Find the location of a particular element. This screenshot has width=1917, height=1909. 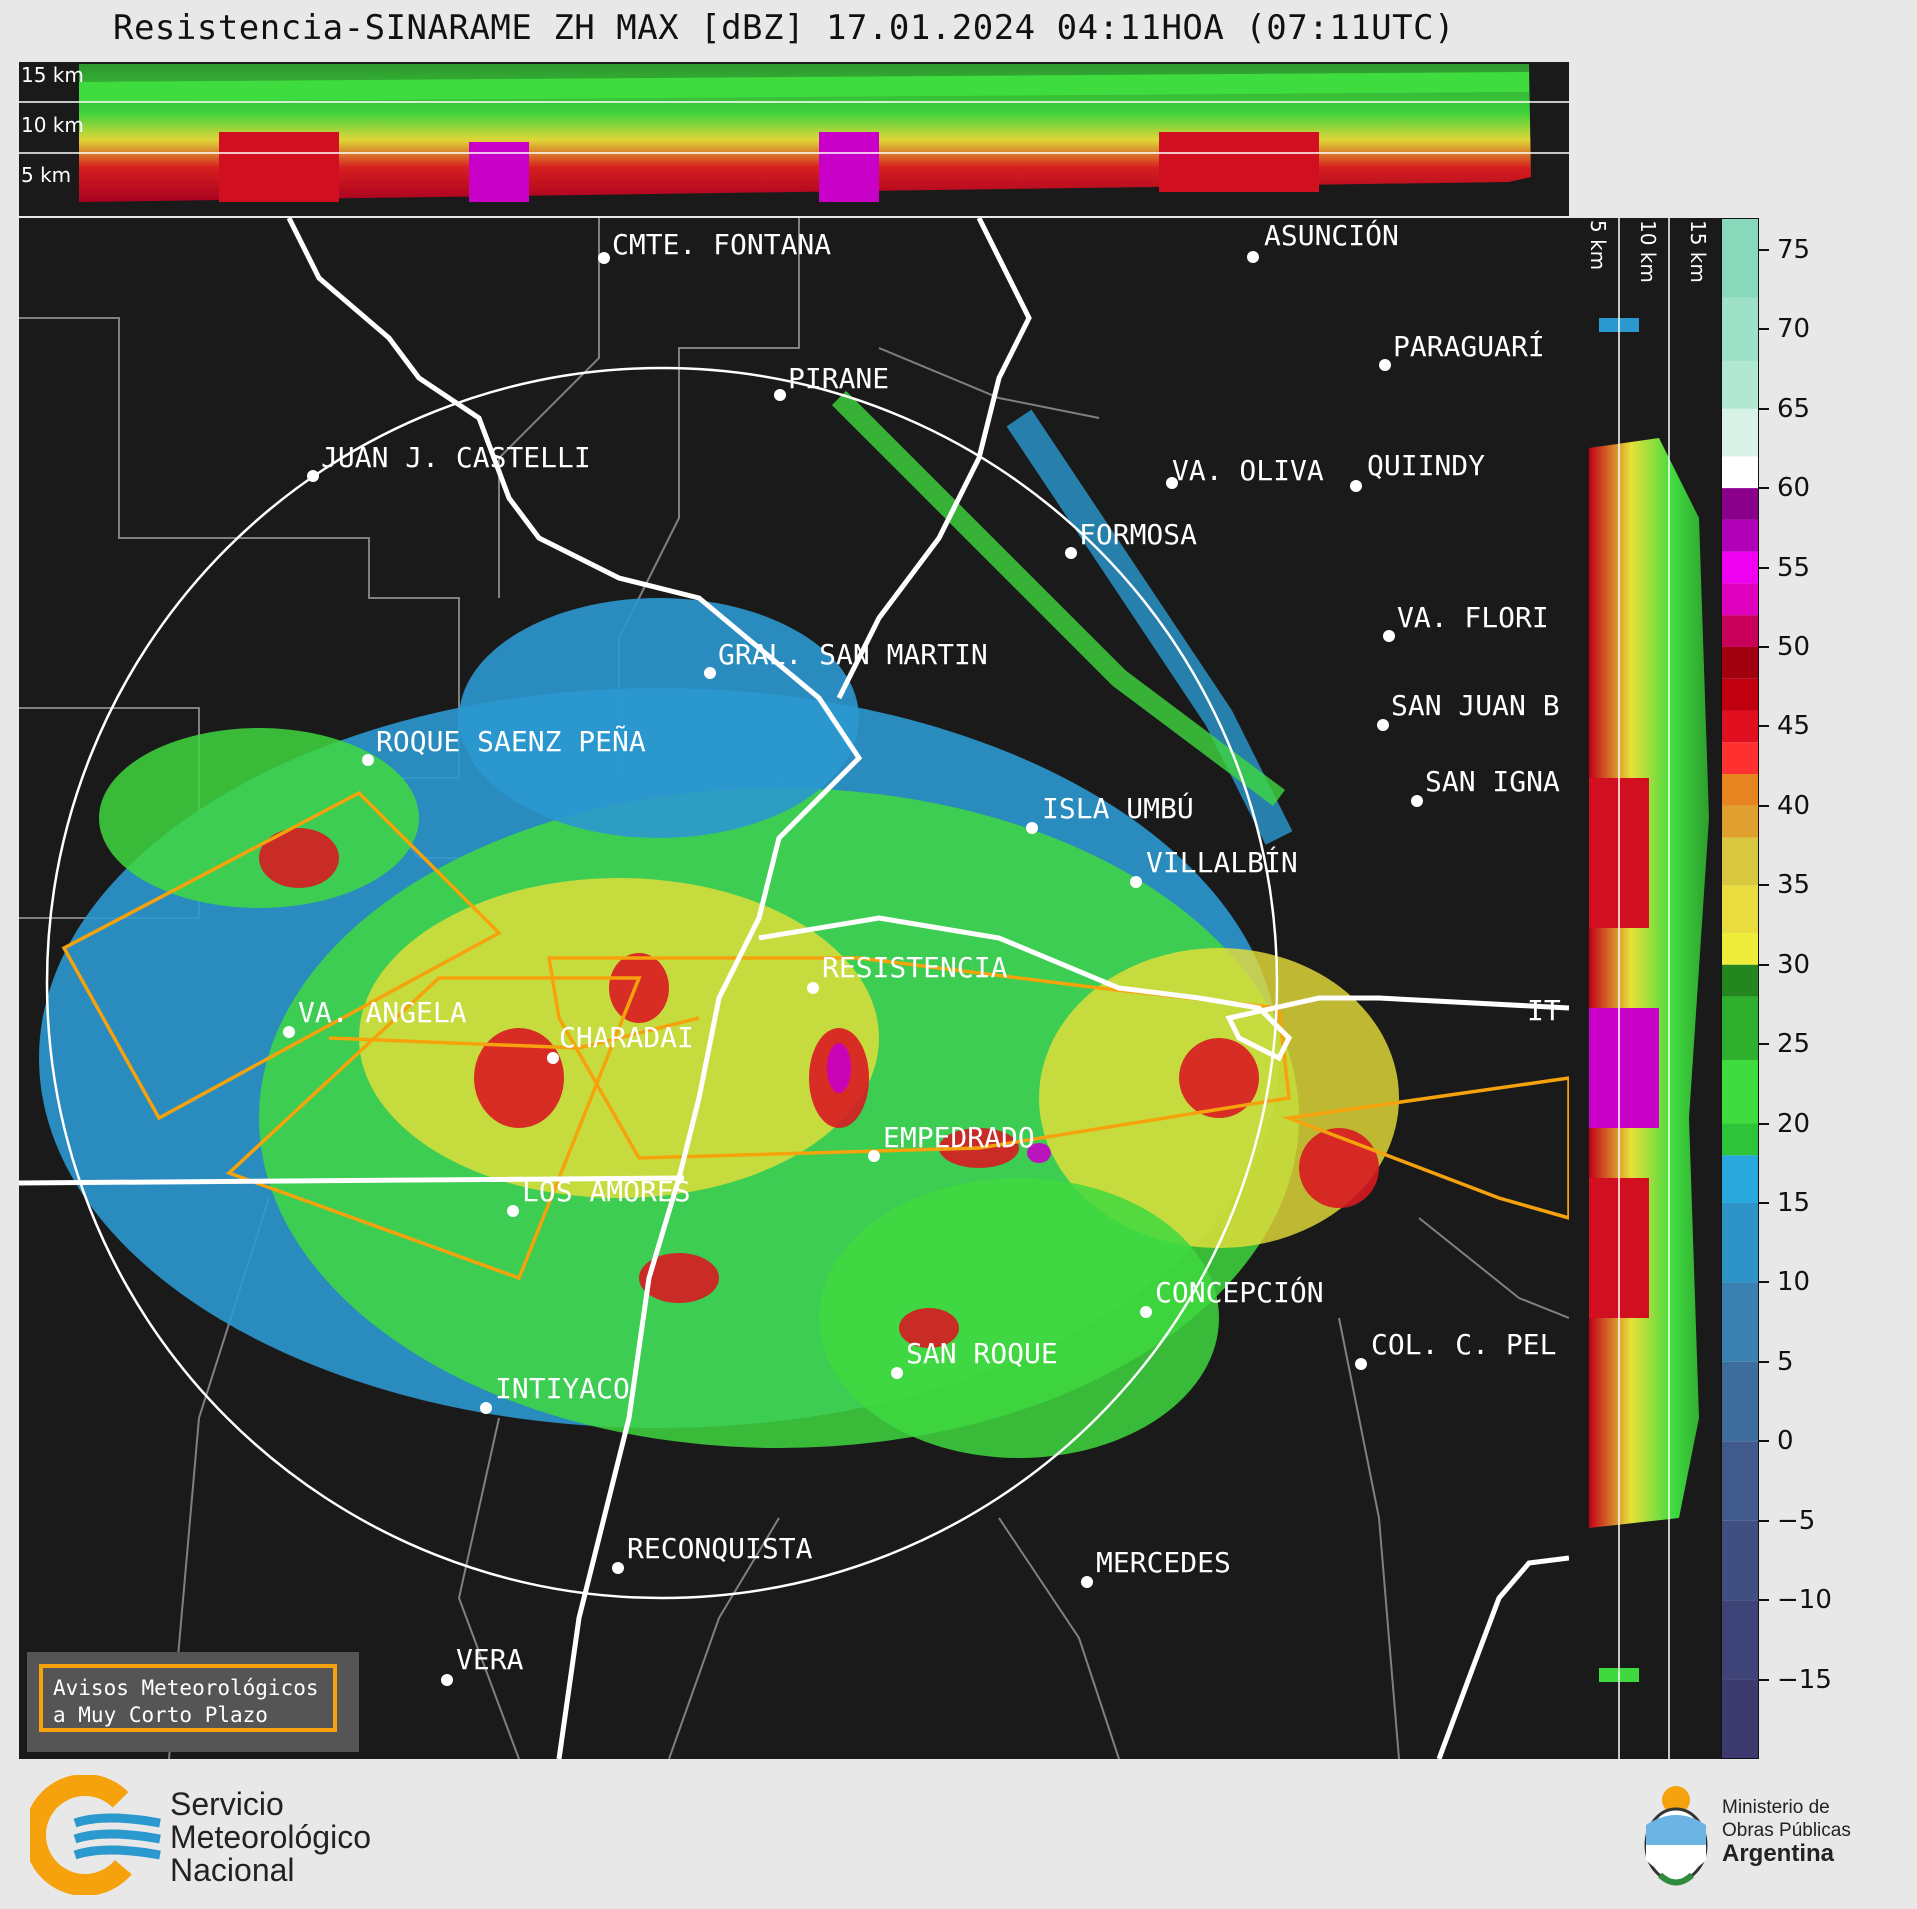

right-cross-section: 5 km 10 km 15 km is located at coordinates (1645, 988).